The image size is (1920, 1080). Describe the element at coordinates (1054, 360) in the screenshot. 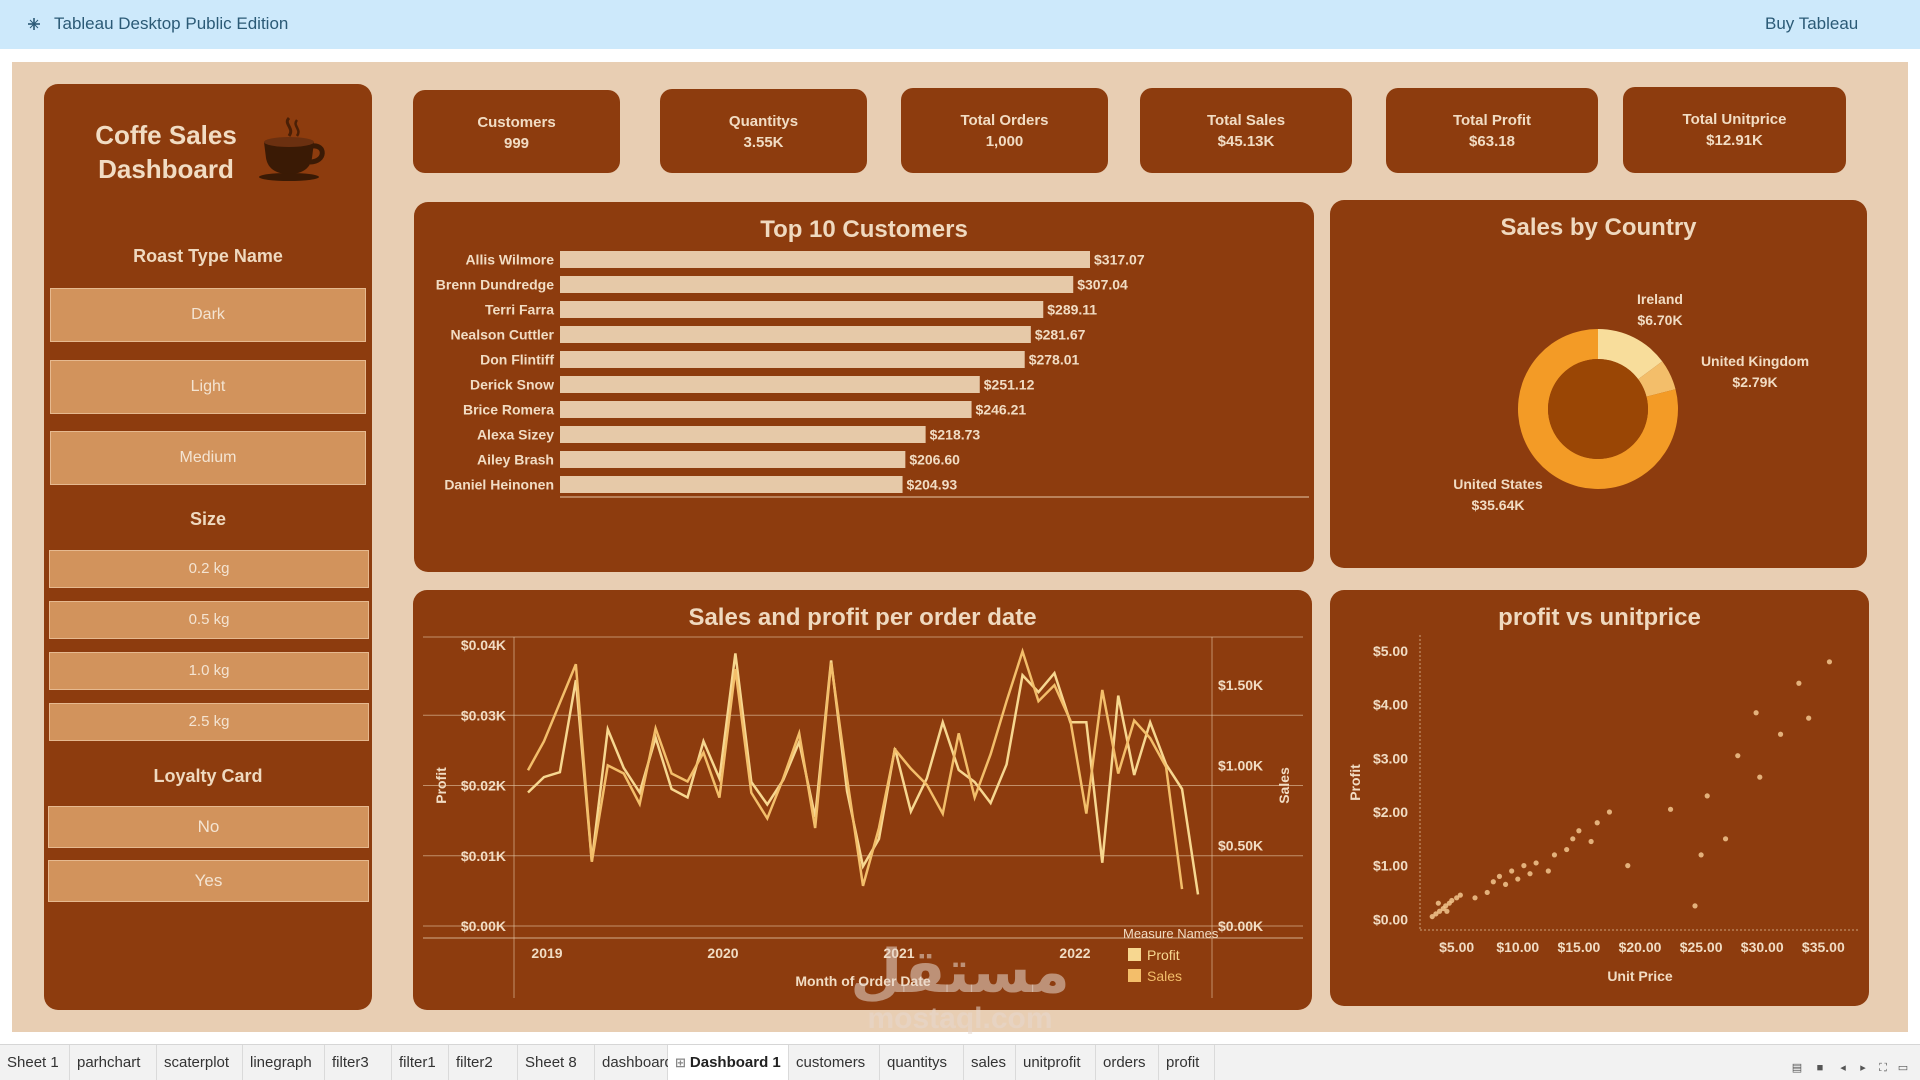

I see `customer-value-label: $278.01` at that location.